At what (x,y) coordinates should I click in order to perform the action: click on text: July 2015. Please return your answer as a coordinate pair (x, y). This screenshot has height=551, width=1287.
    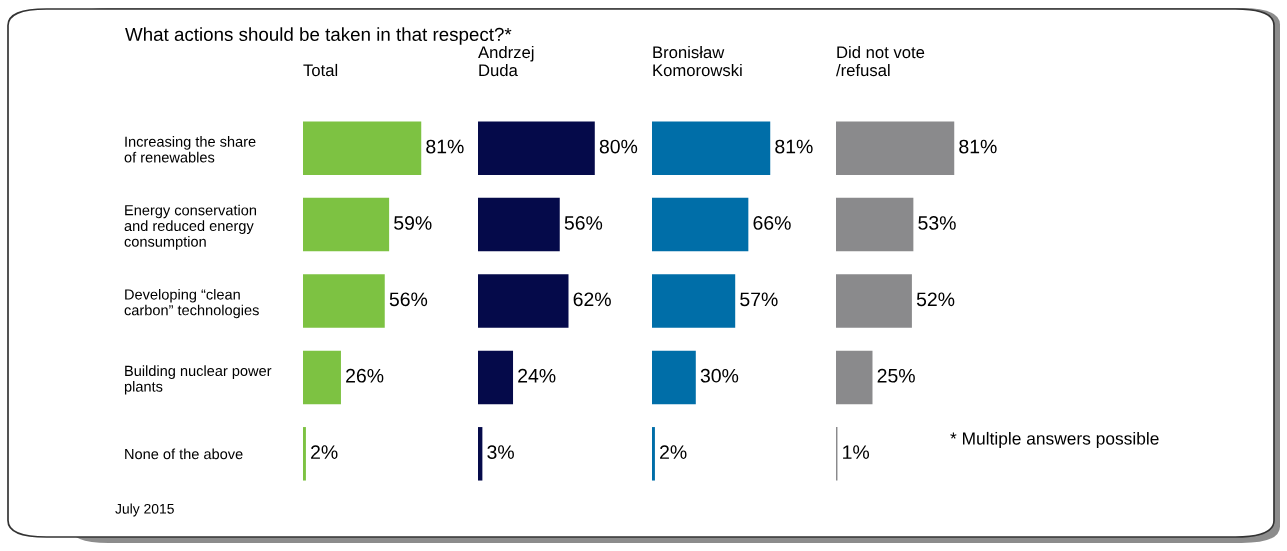
    Looking at the image, I should click on (144, 510).